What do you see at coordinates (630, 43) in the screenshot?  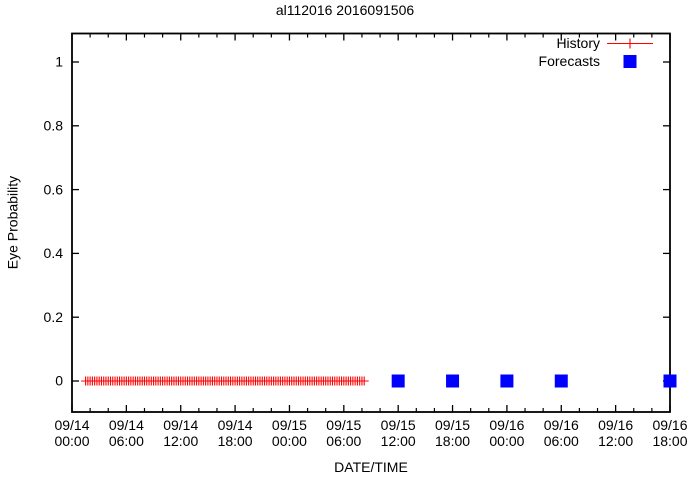 I see `legend-history-plus-sample` at bounding box center [630, 43].